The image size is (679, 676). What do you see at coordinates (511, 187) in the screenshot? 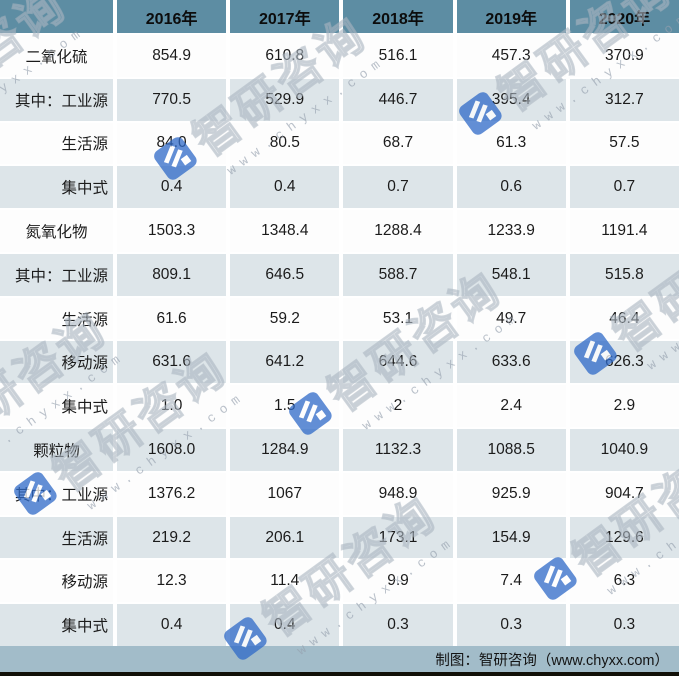
I see `data-cell: 0.6` at bounding box center [511, 187].